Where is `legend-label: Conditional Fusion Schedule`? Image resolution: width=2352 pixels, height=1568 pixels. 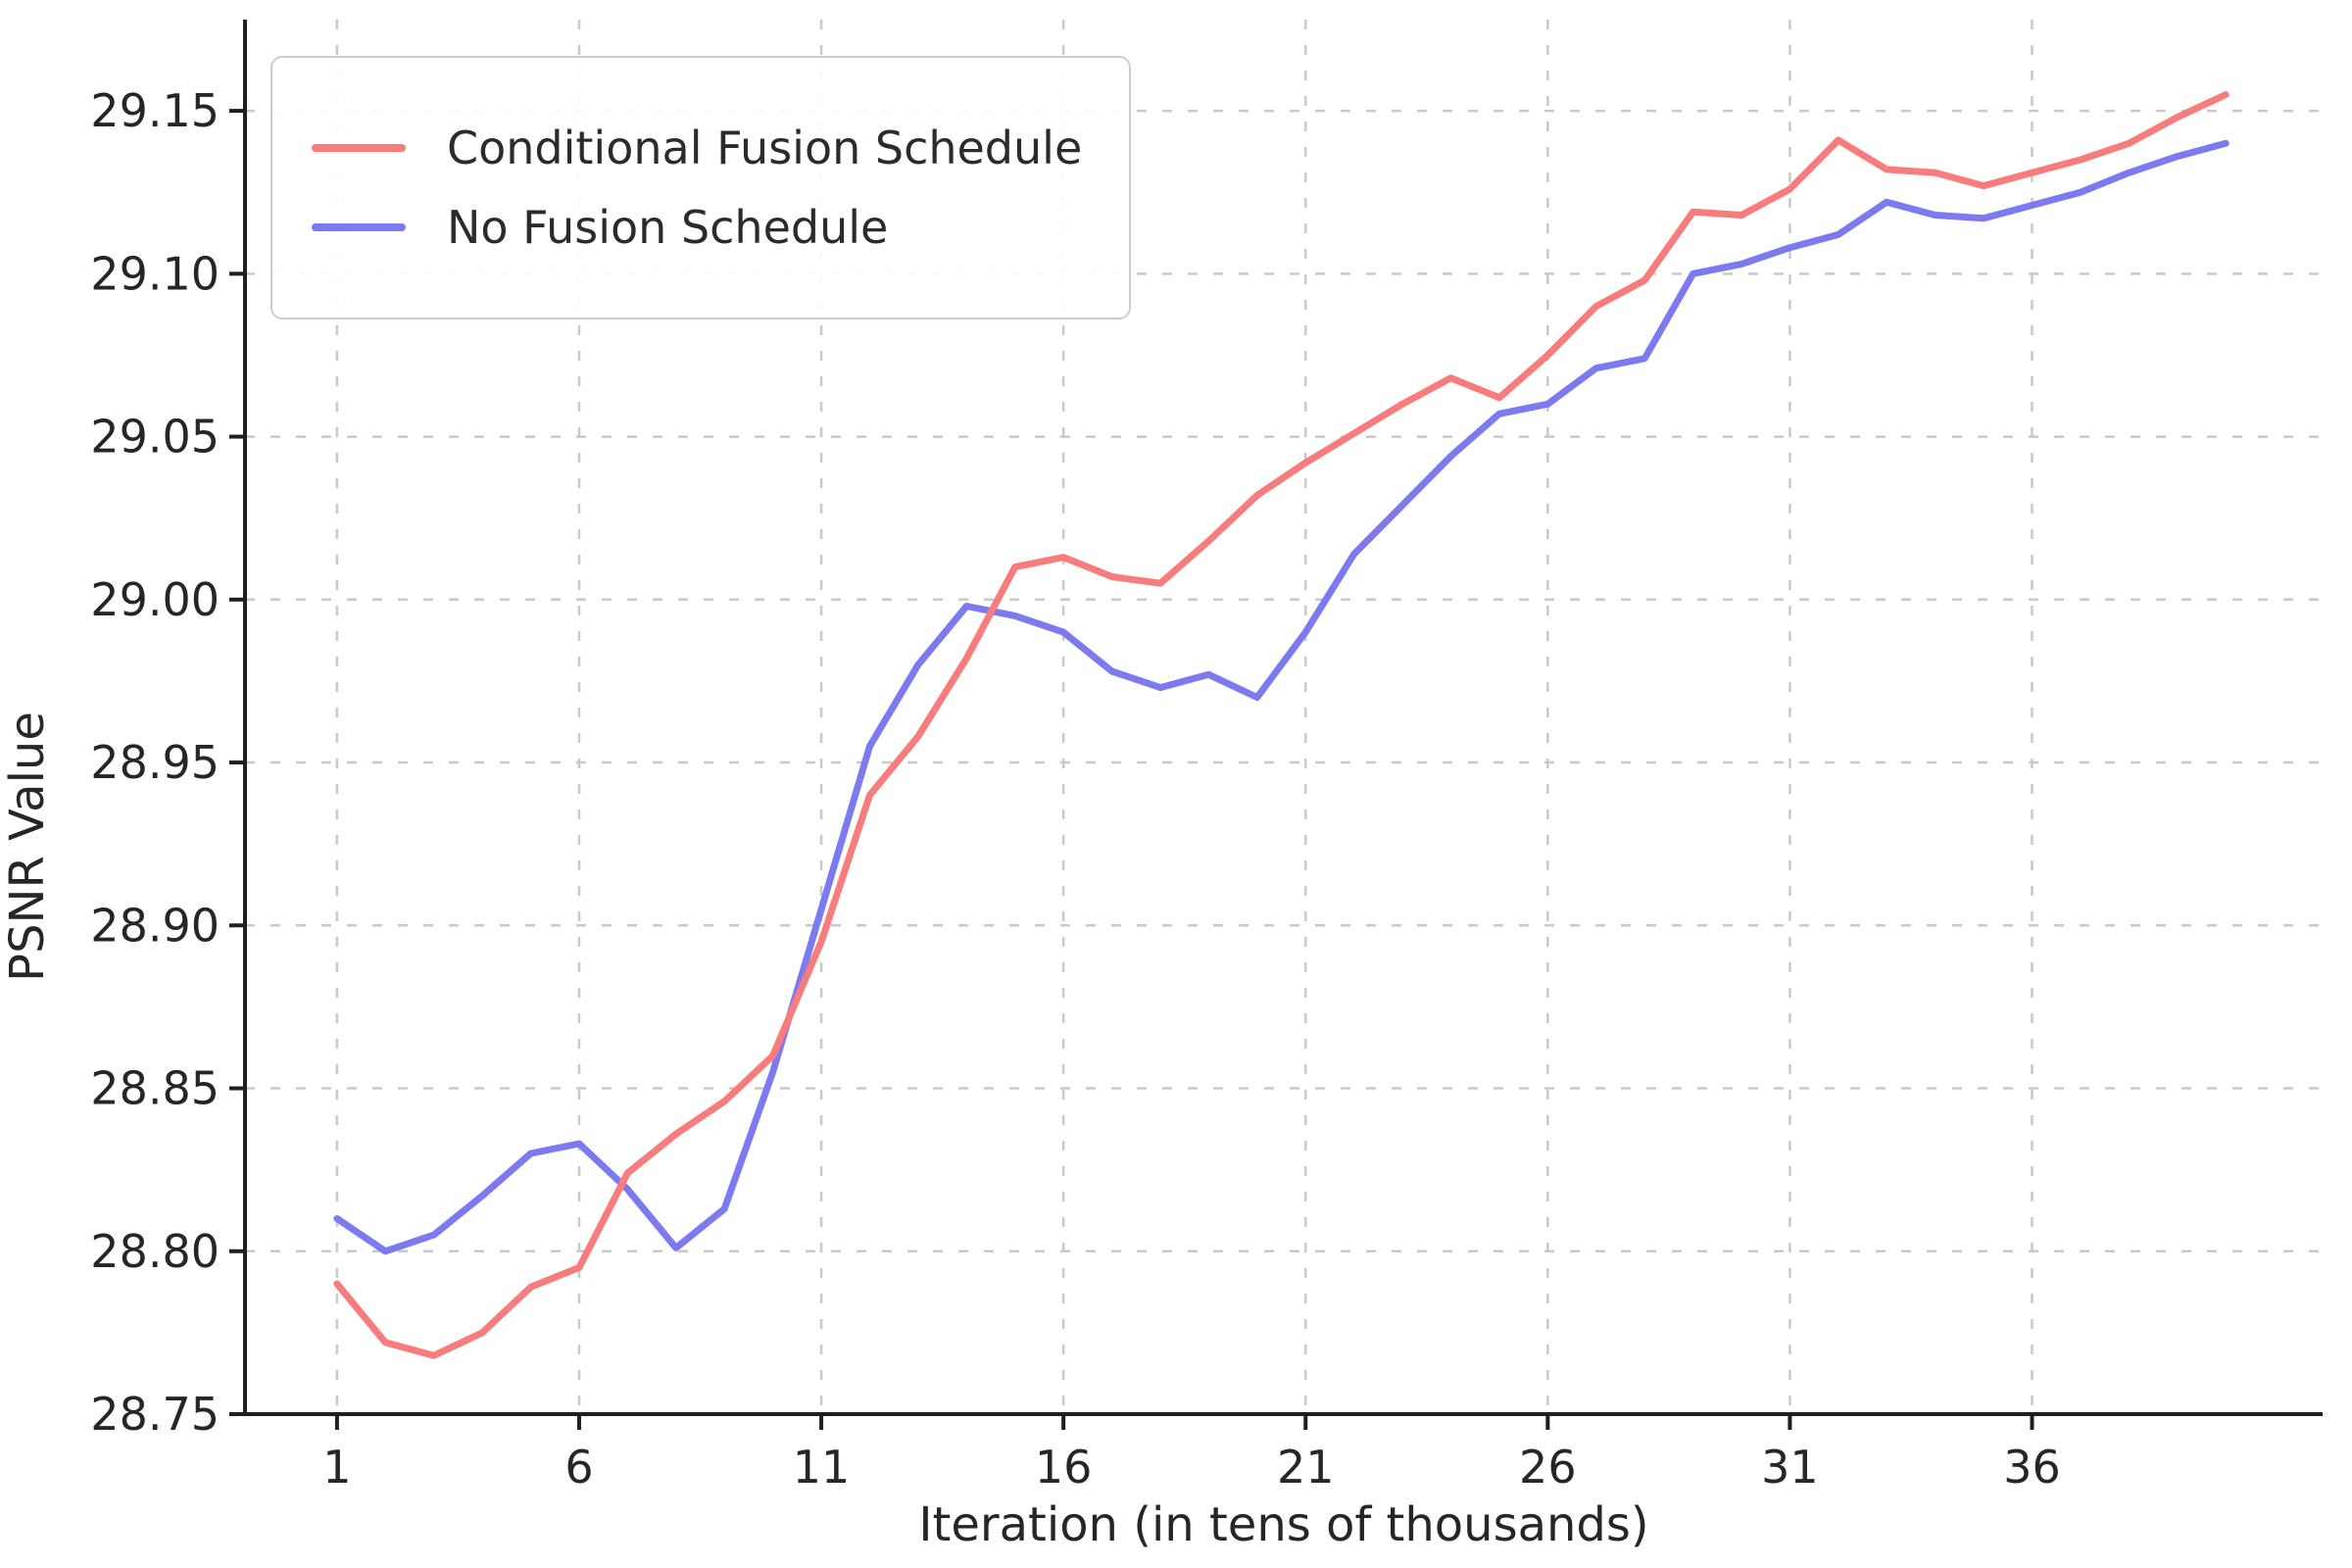 legend-label: Conditional Fusion Schedule is located at coordinates (765, 148).